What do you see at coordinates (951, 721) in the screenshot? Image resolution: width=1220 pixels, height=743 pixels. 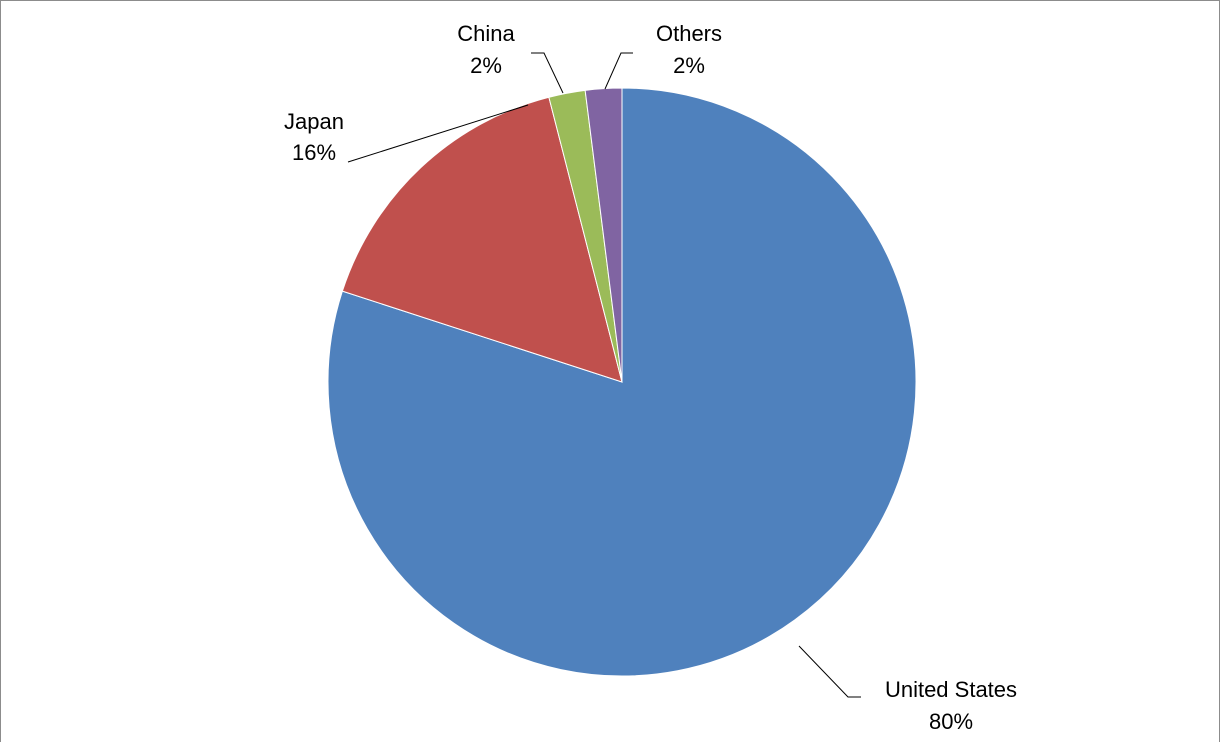 I see `data-label-value-united-states: 80%` at bounding box center [951, 721].